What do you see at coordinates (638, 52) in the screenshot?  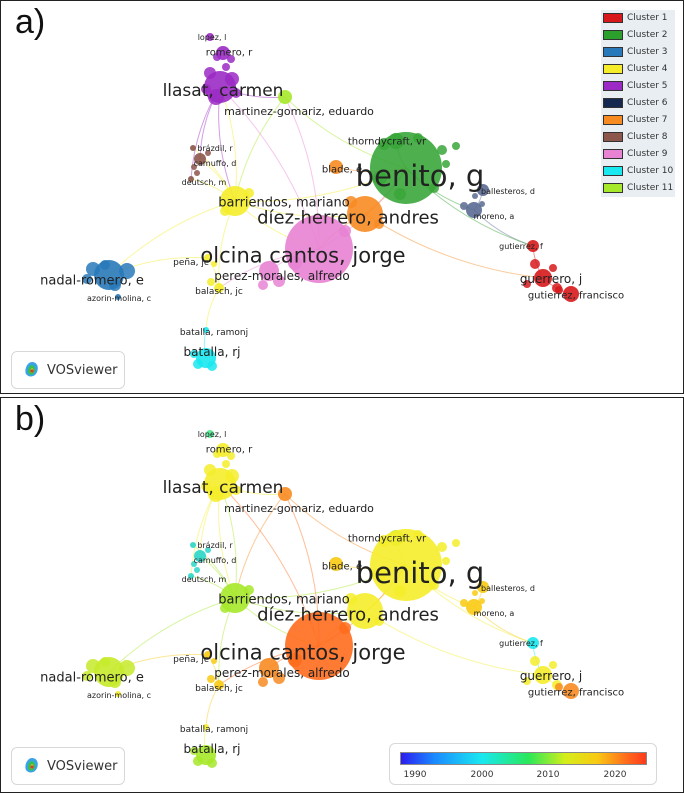 I see `legend-item: Cluster 3` at bounding box center [638, 52].